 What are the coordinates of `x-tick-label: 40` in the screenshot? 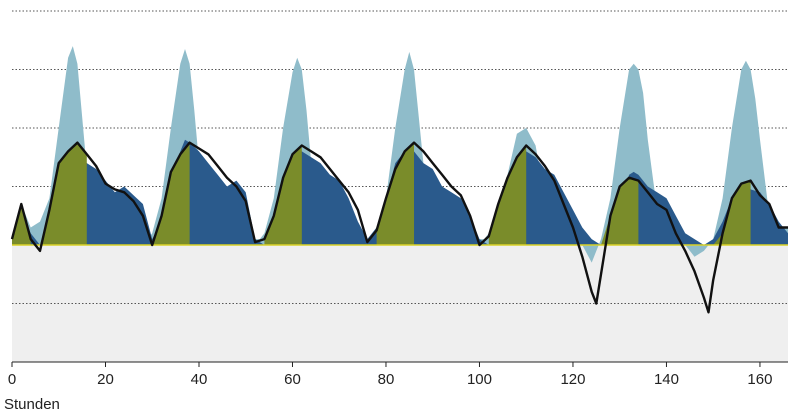 It's located at (199, 379).